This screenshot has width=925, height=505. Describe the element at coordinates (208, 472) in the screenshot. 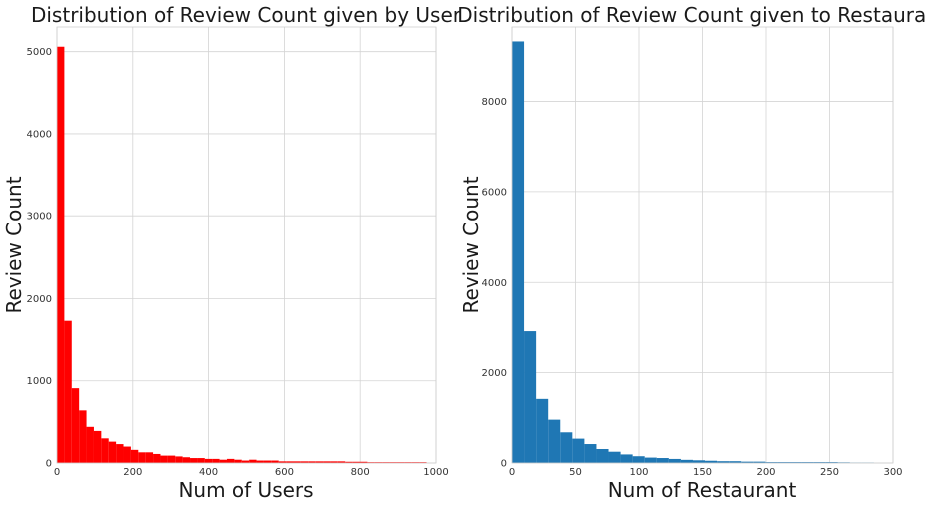

I see `x-tick-label: 400` at that location.